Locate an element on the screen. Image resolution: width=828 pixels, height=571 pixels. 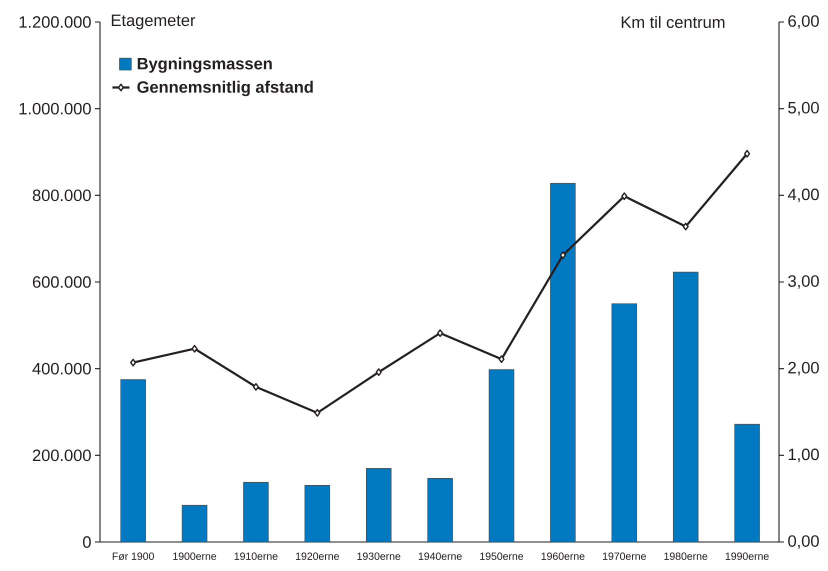
y2-tick-label: 0,00 is located at coordinates (803, 542).